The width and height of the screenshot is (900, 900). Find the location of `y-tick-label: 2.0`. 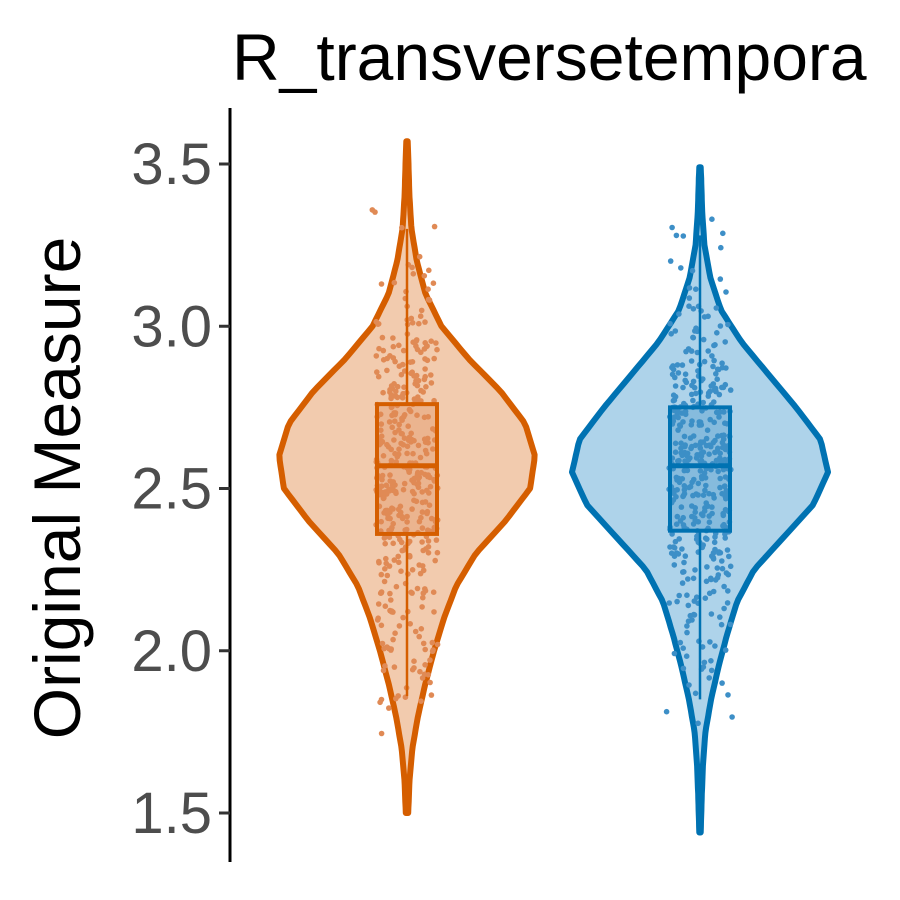

y-tick-label: 2.0 is located at coordinates (171, 651).